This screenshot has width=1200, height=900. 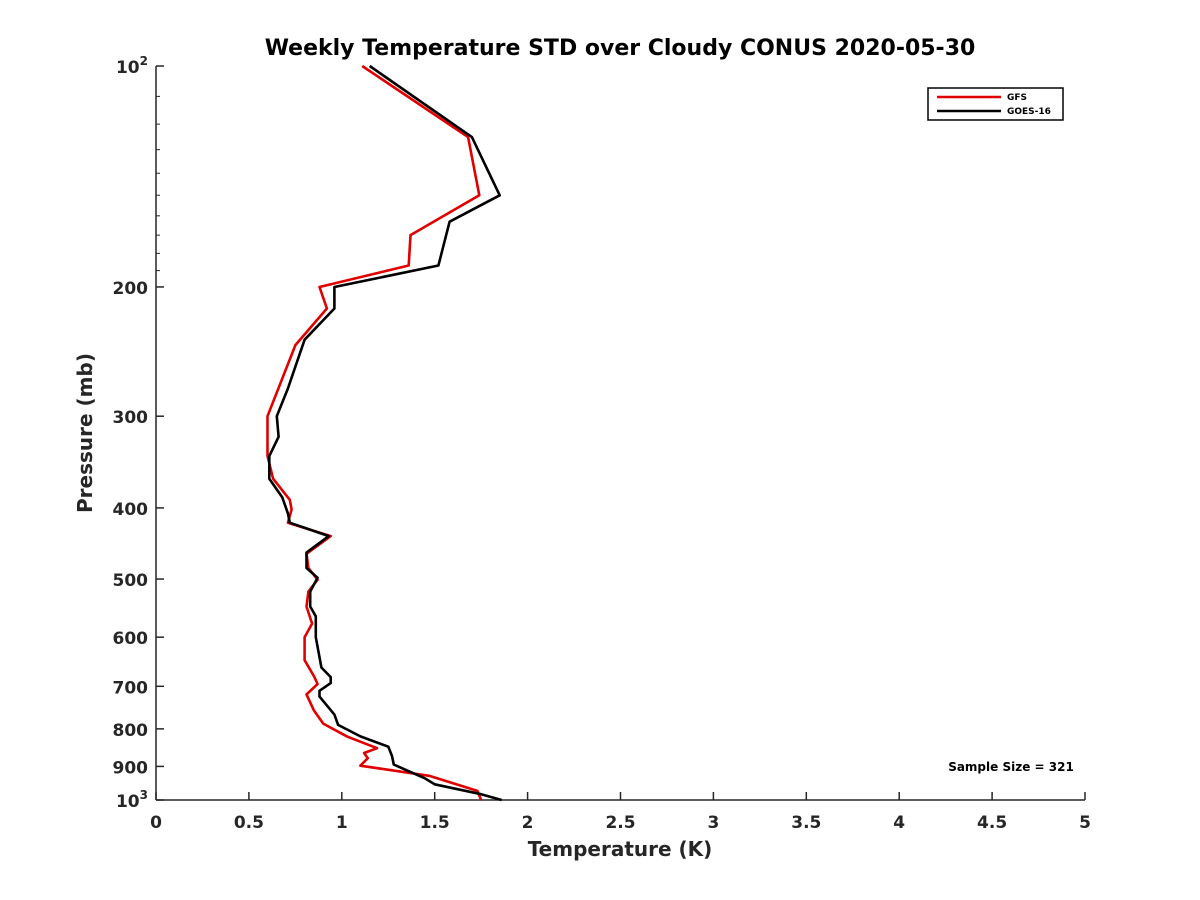 What do you see at coordinates (131, 289) in the screenshot?
I see `y-tick-label: 200` at bounding box center [131, 289].